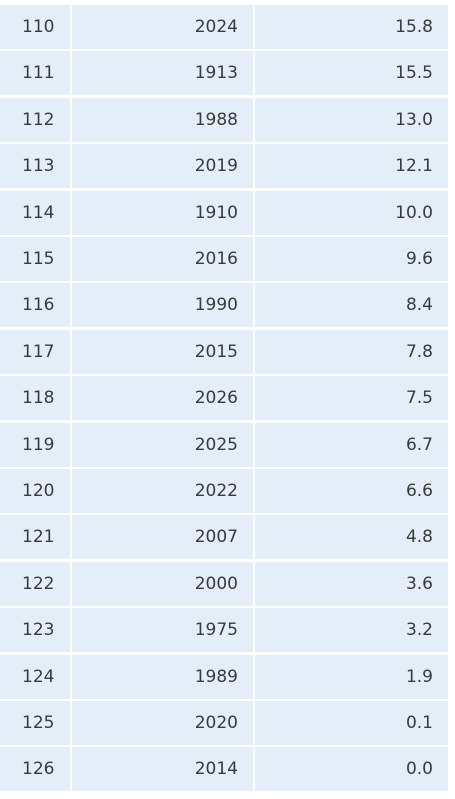 The image size is (455, 799). Describe the element at coordinates (351, 119) in the screenshot. I see `value-cell: 13.0` at that location.